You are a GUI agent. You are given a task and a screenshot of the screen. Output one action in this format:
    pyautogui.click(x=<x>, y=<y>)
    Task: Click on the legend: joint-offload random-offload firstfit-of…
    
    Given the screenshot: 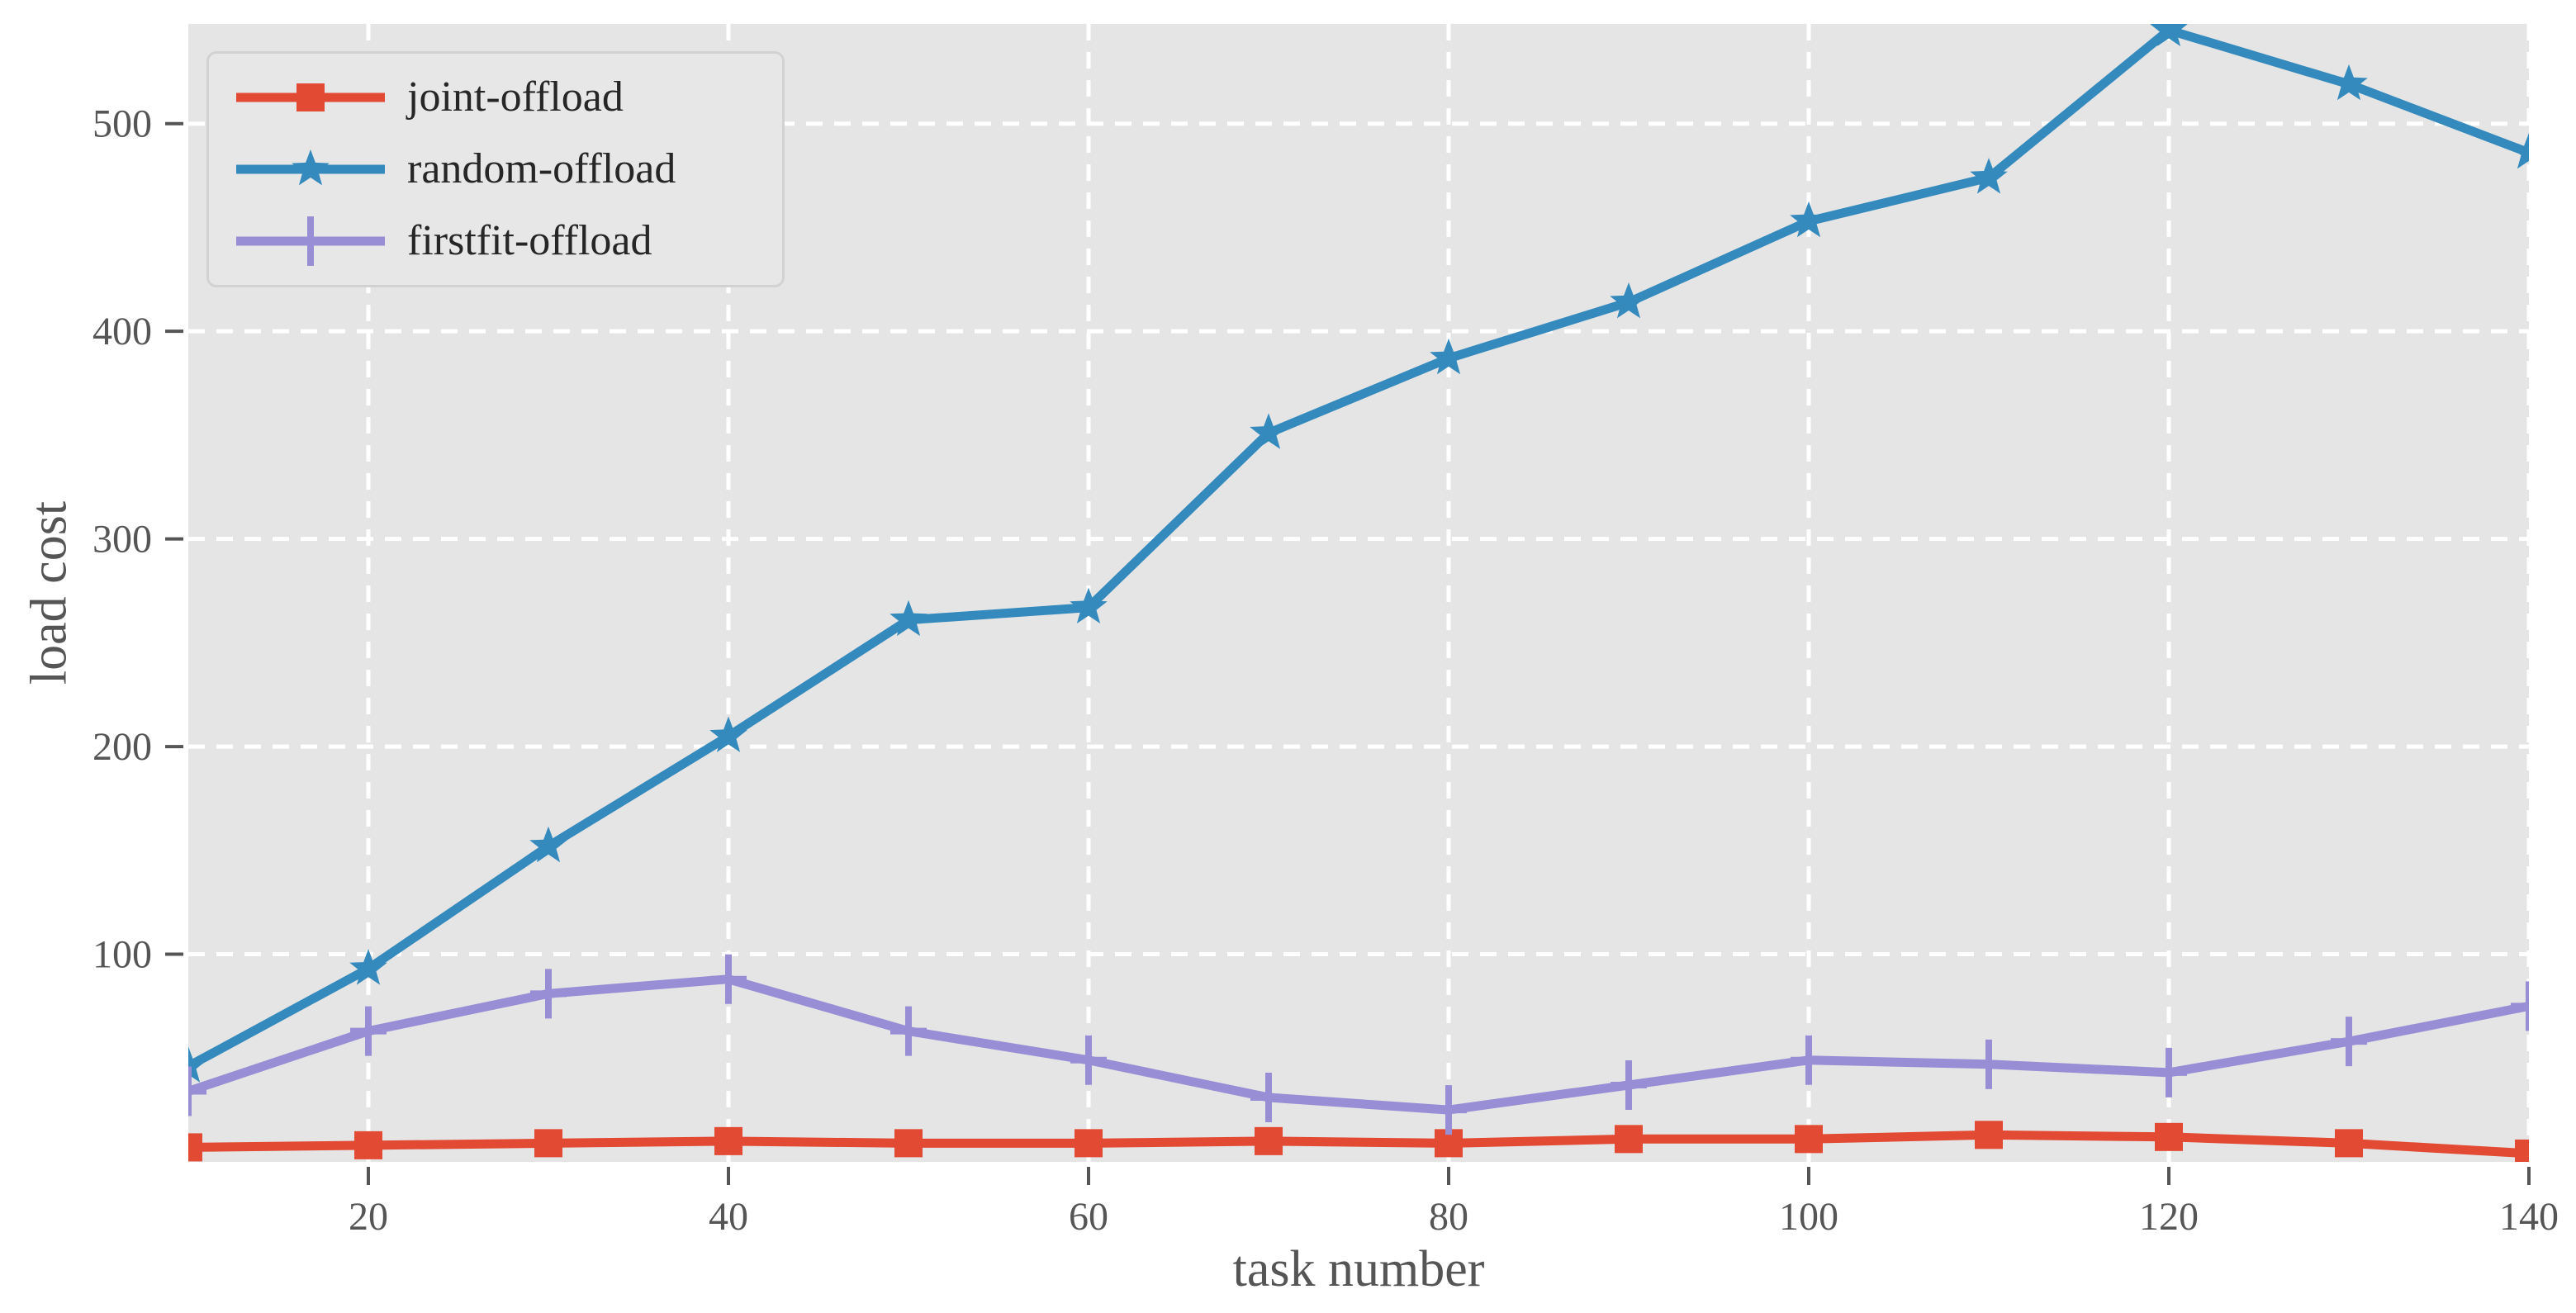 What is the action you would take?
    pyautogui.click(x=495, y=169)
    